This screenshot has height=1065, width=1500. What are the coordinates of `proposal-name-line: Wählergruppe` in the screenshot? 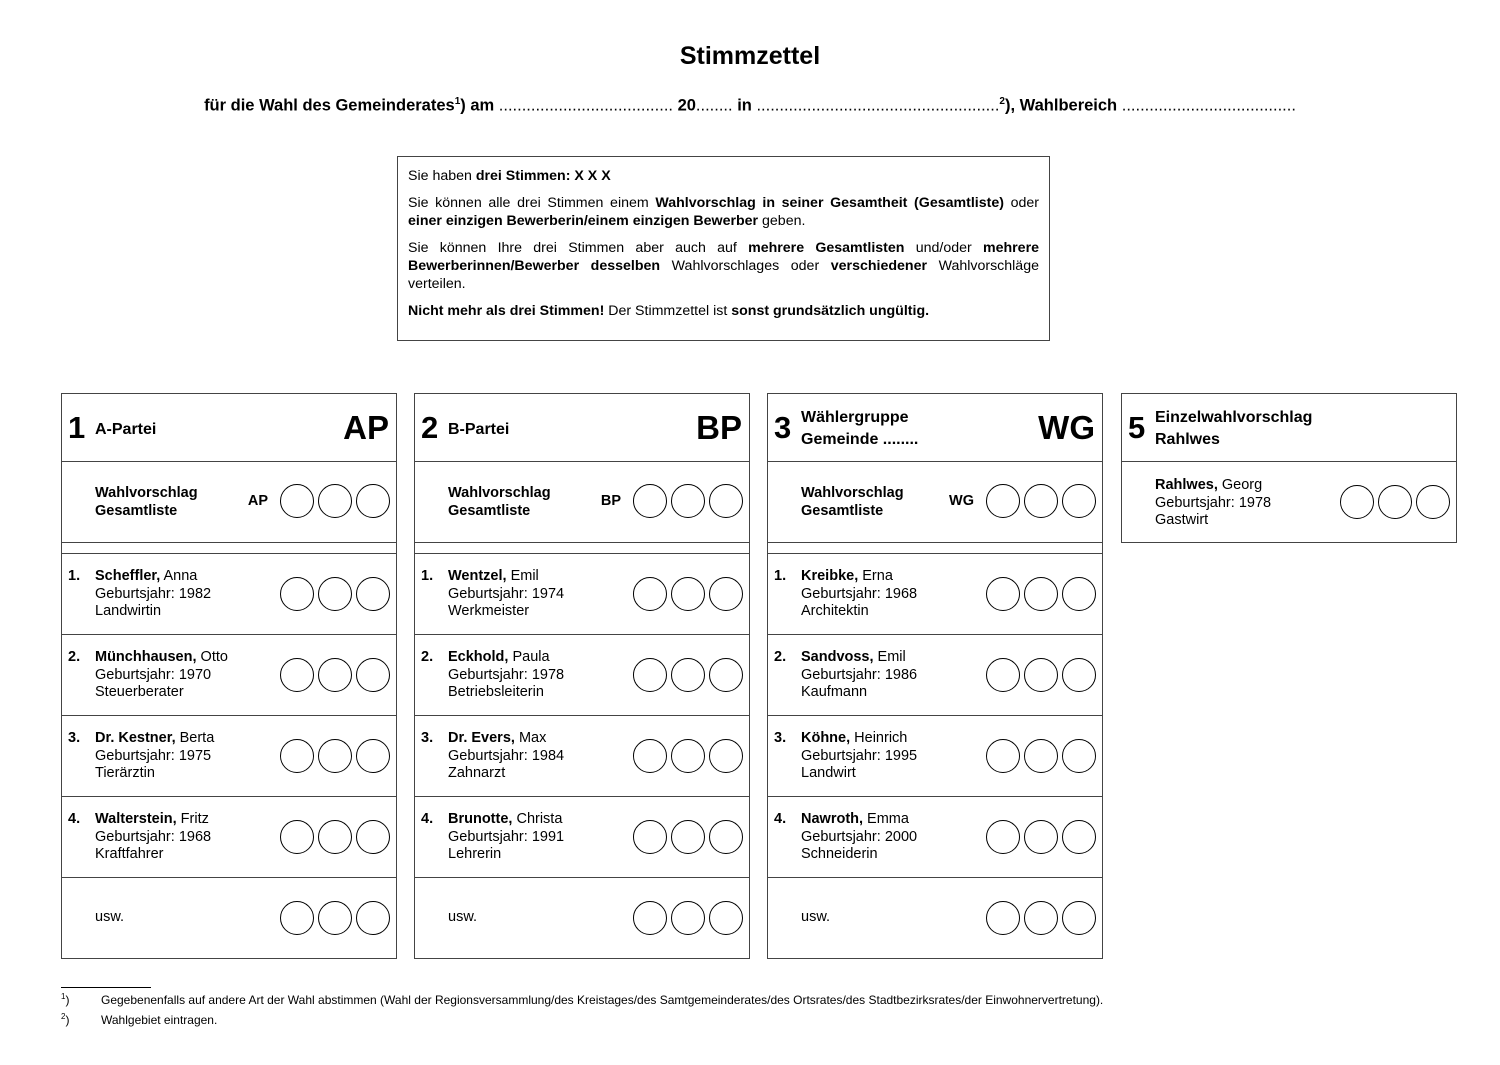 It's located at (855, 417).